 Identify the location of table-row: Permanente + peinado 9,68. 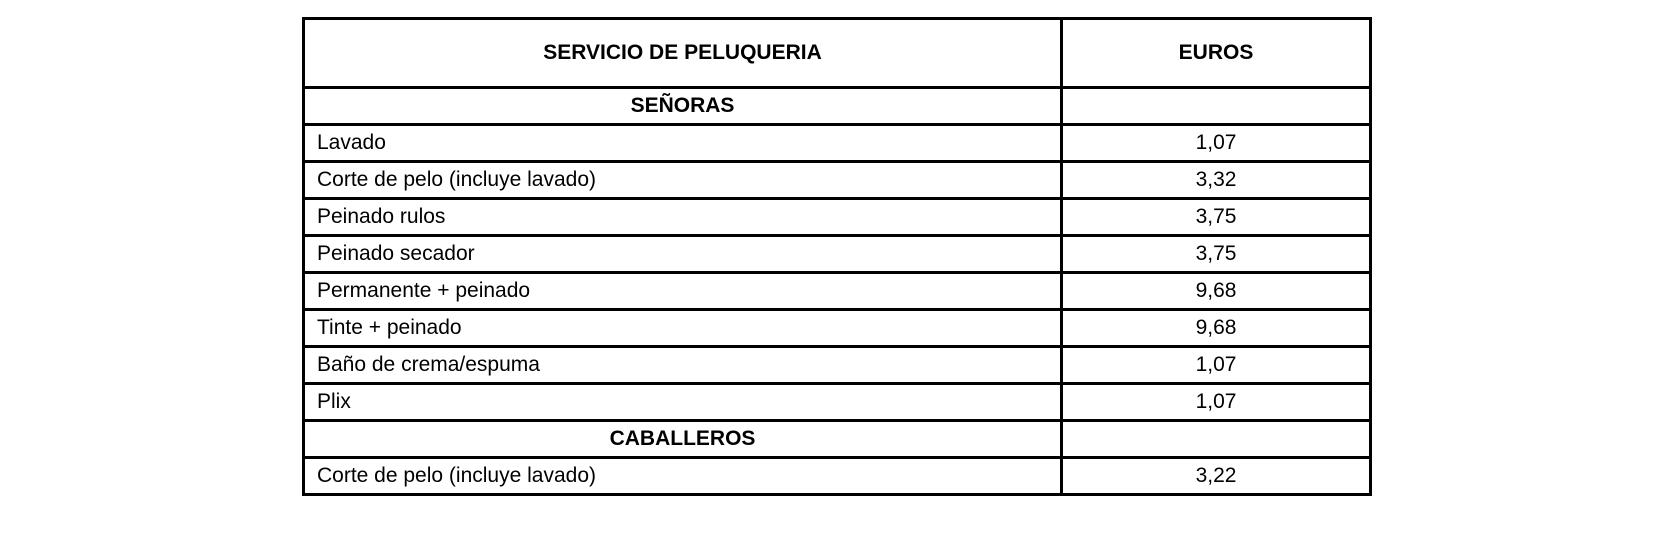
(837, 291).